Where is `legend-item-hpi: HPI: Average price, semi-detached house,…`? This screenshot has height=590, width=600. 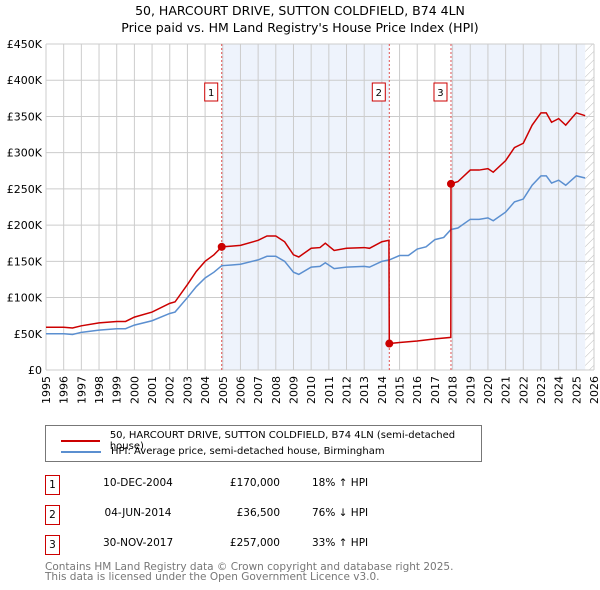
legend-item-hpi: HPI: Average price, semi-detached house,… is located at coordinates (223, 451).